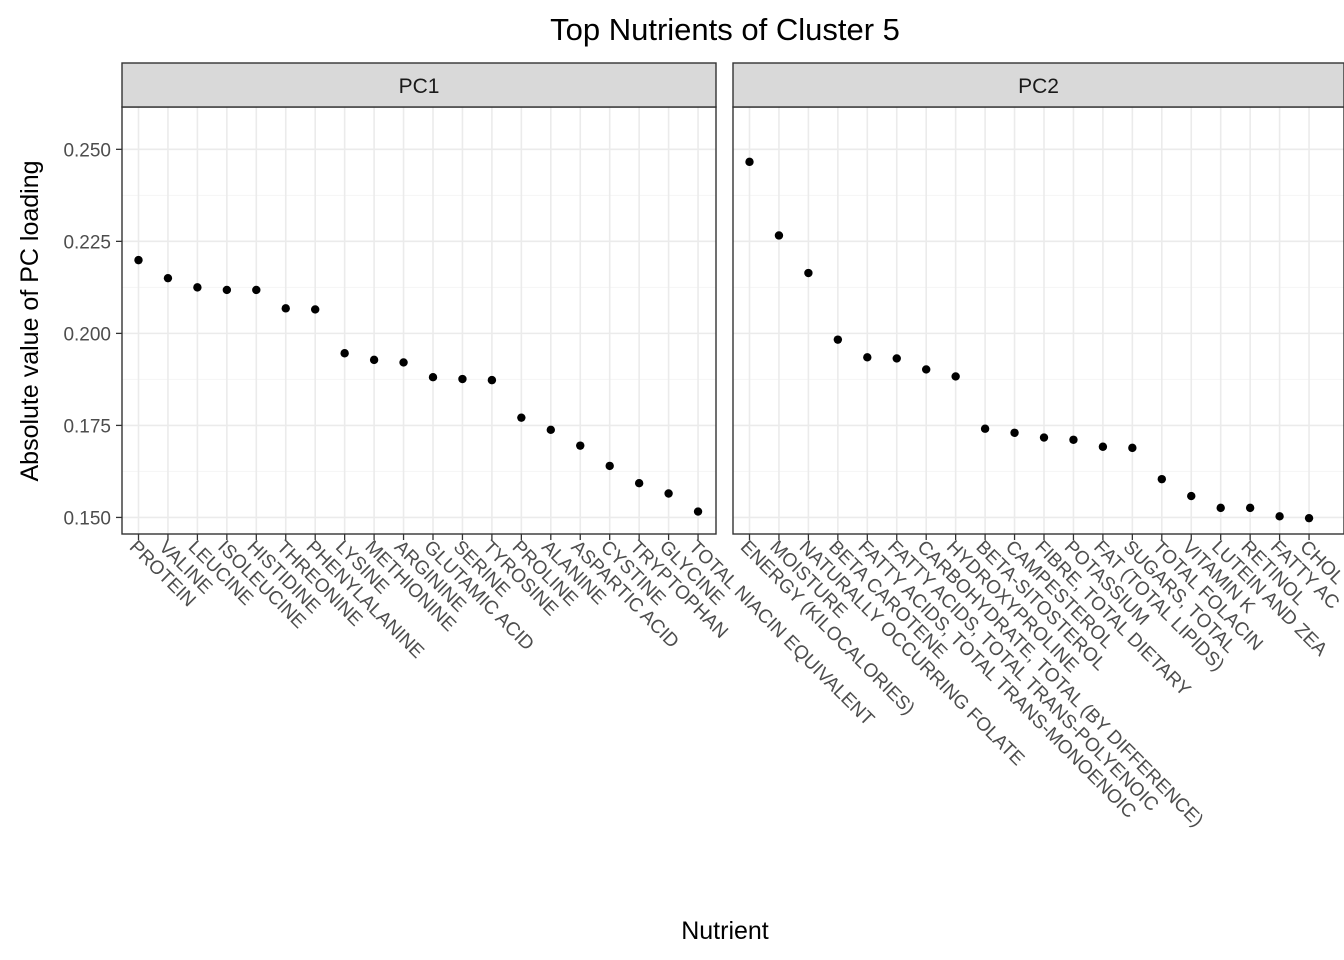 The width and height of the screenshot is (1344, 960). I want to click on y-tick-label: 0.175, so click(87, 426).